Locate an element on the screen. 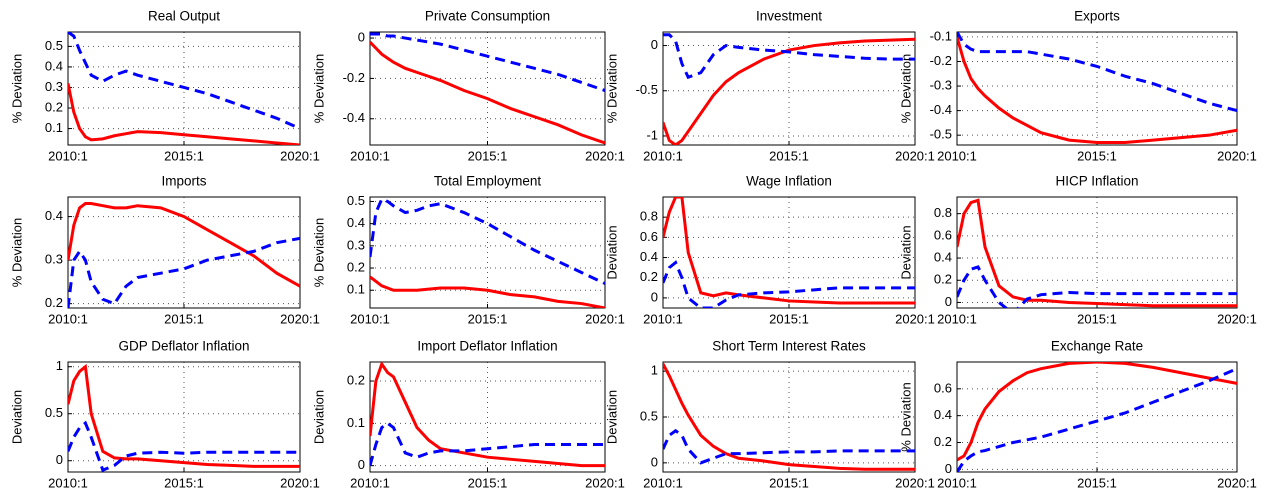  chart-title: Imports is located at coordinates (183, 181).